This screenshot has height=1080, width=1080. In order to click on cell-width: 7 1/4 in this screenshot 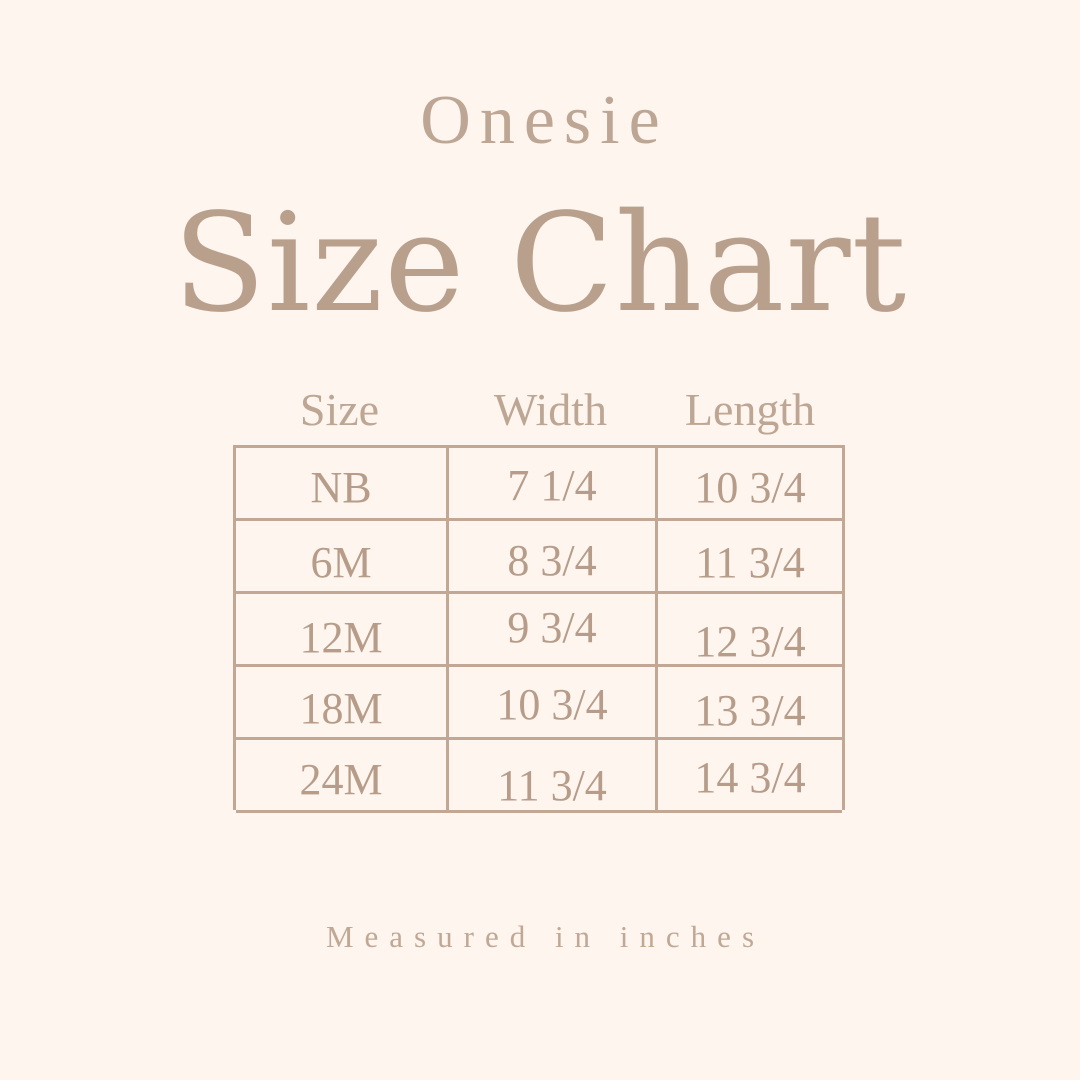, I will do `click(550, 483)`.